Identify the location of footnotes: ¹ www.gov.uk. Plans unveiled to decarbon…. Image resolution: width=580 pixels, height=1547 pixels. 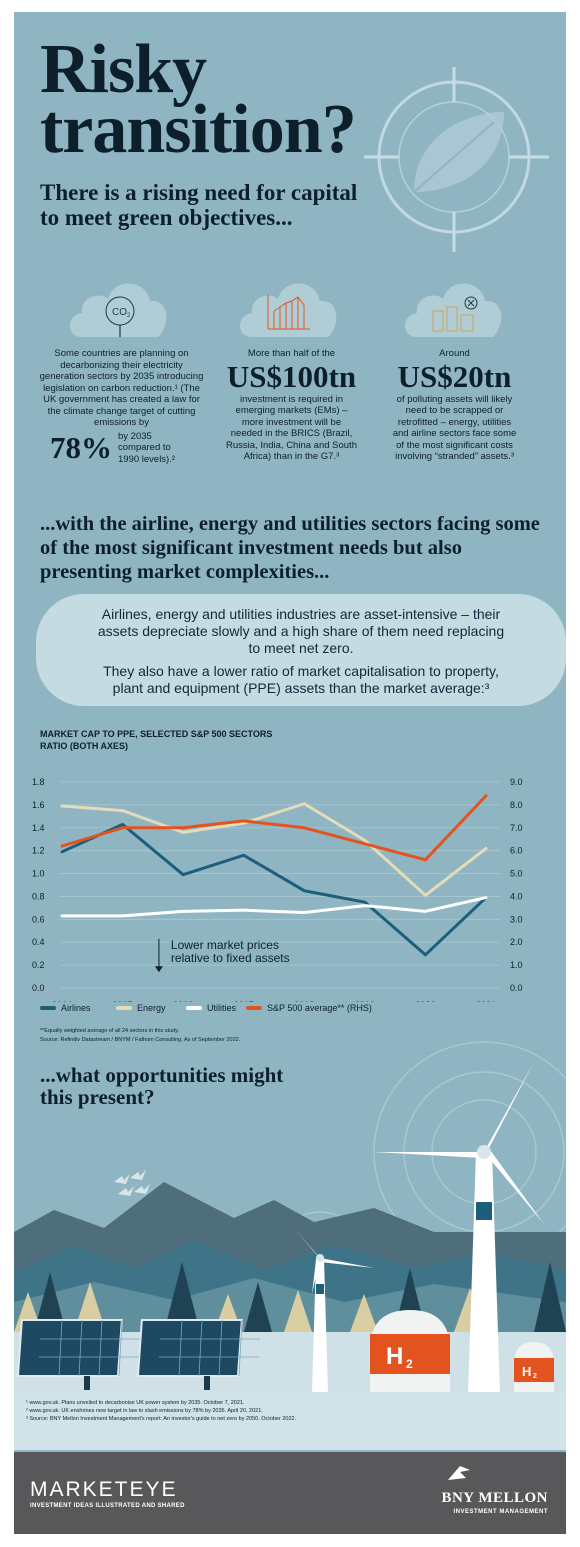
(290, 1421).